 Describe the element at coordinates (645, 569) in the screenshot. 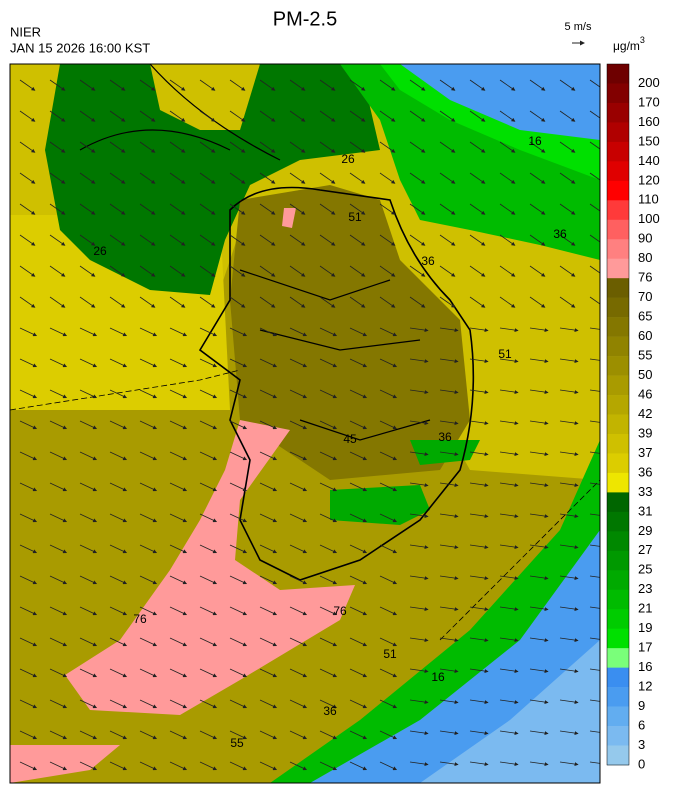

I see `colorbar-label: 25` at that location.